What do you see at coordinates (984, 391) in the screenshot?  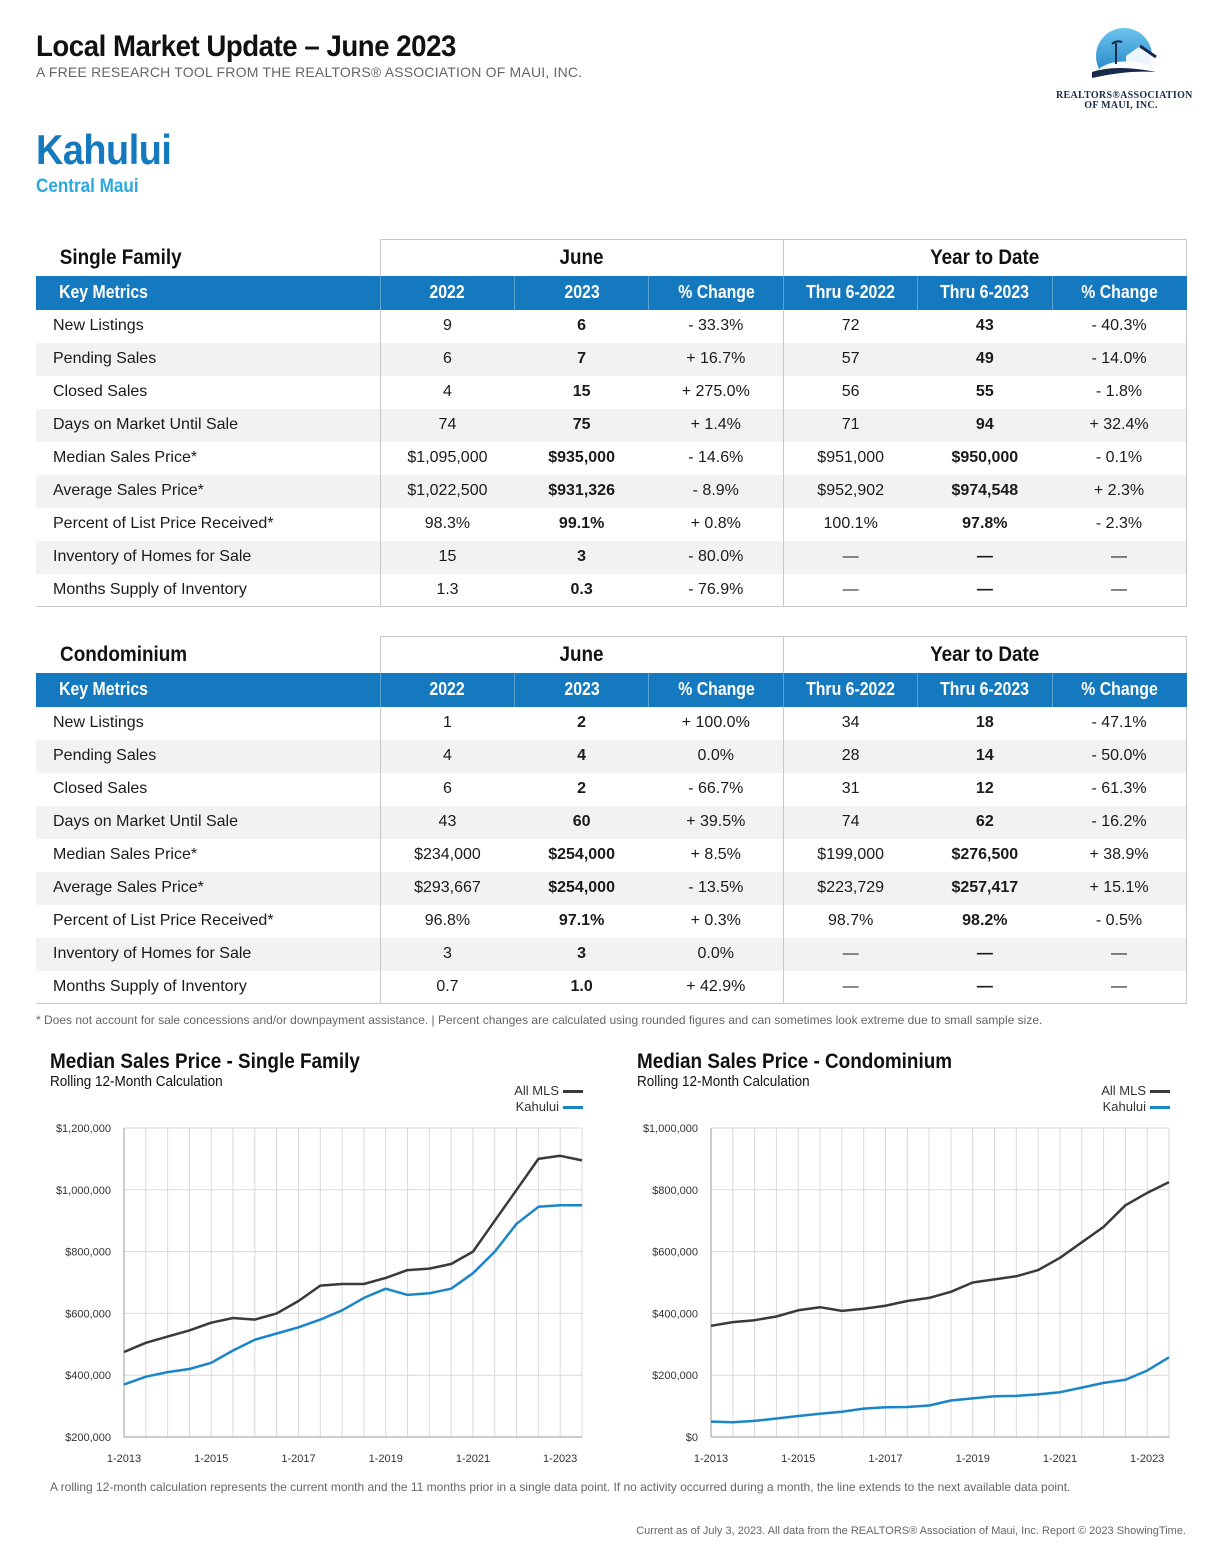 I see `value-thru-2023: 55` at bounding box center [984, 391].